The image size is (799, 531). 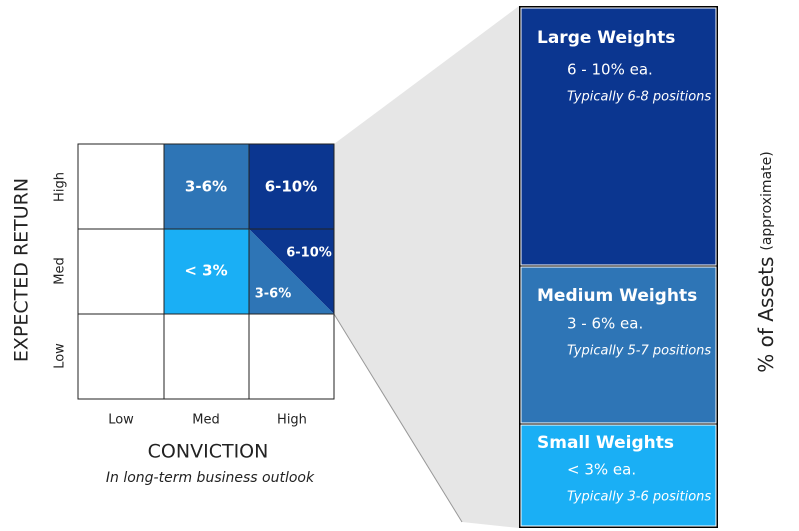 What do you see at coordinates (210, 478) in the screenshot?
I see `x-subtitle: In long-term business outlook` at bounding box center [210, 478].